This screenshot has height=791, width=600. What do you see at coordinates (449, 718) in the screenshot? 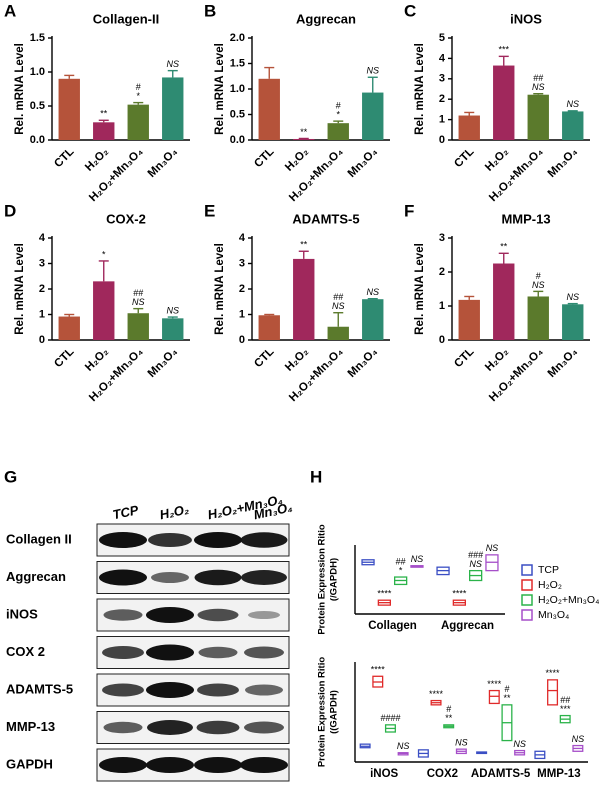
I see `significance-label: **` at bounding box center [449, 718].